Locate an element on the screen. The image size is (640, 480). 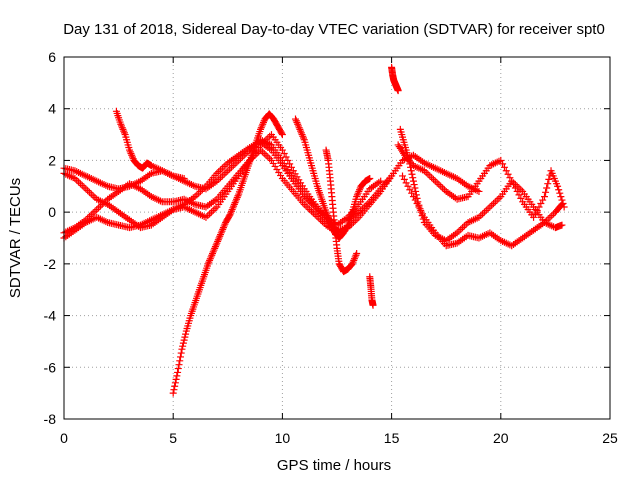
x-tick-label: 5 is located at coordinates (173, 438).